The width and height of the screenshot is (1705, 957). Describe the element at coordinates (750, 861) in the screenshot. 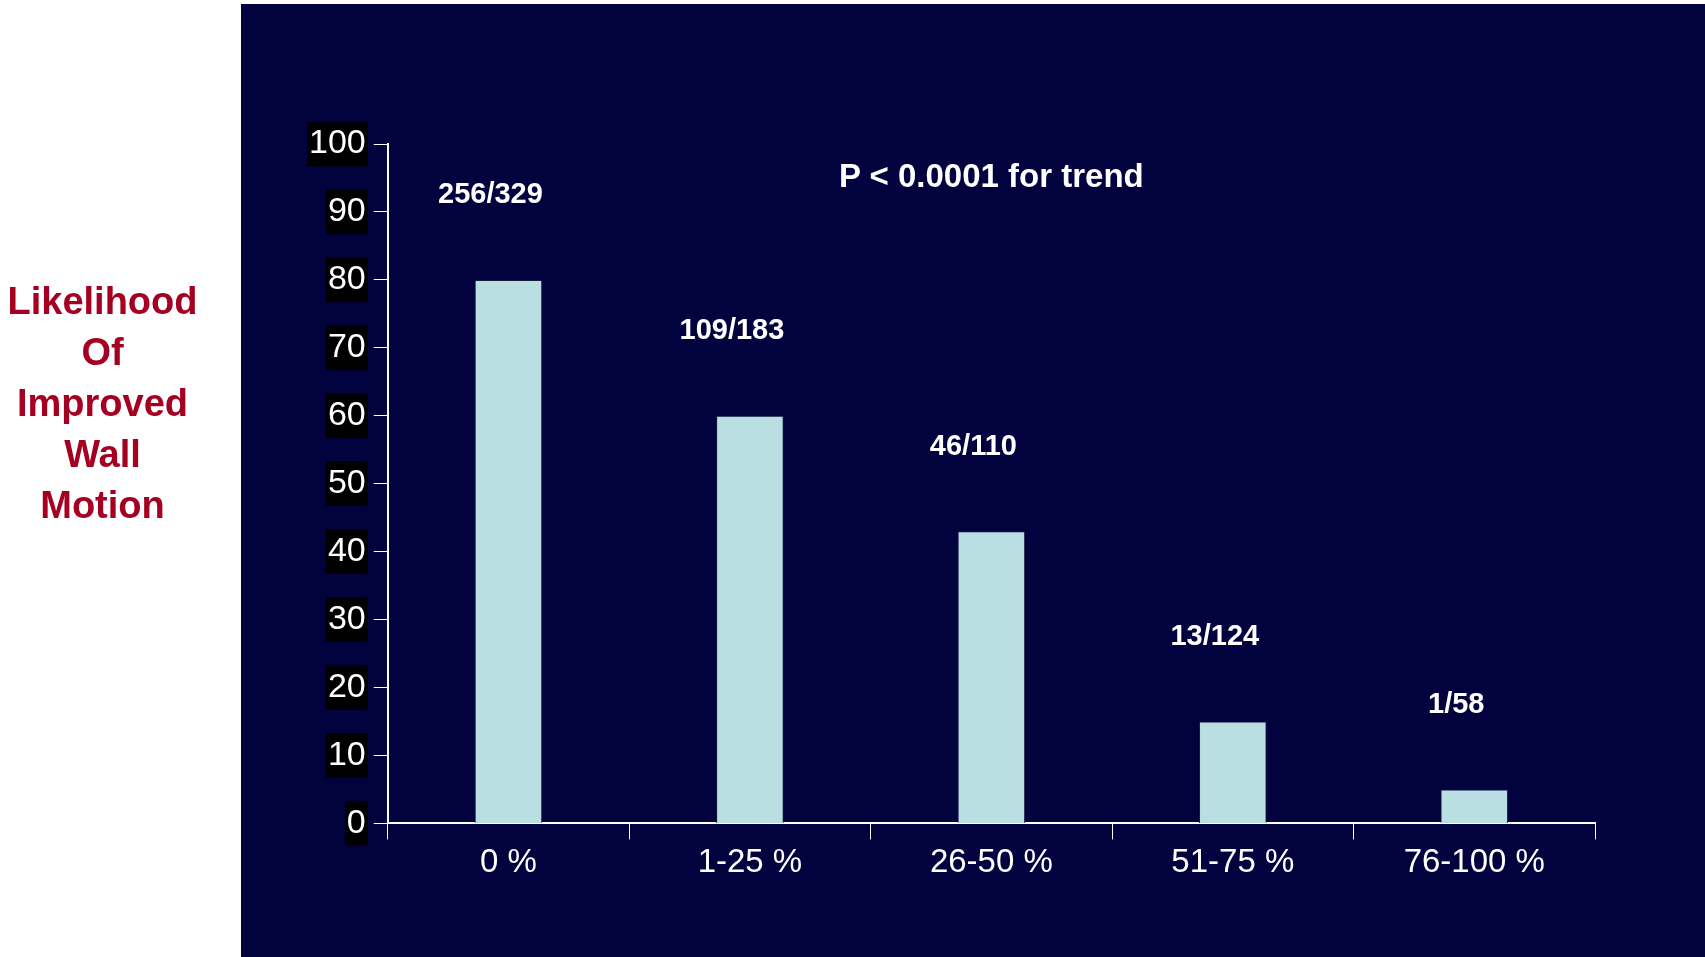

I see `x-tick-label: 1-25 %` at that location.